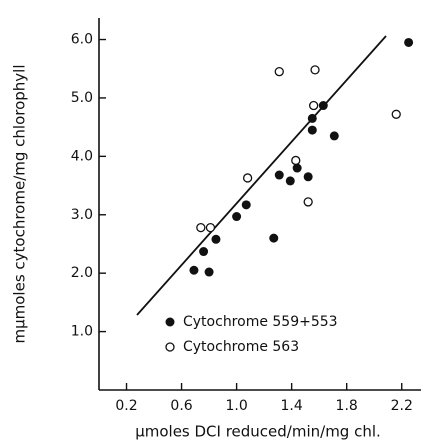 The width and height of the screenshot is (427, 444). Describe the element at coordinates (82, 156) in the screenshot. I see `y-tick-label: 4.0` at that location.